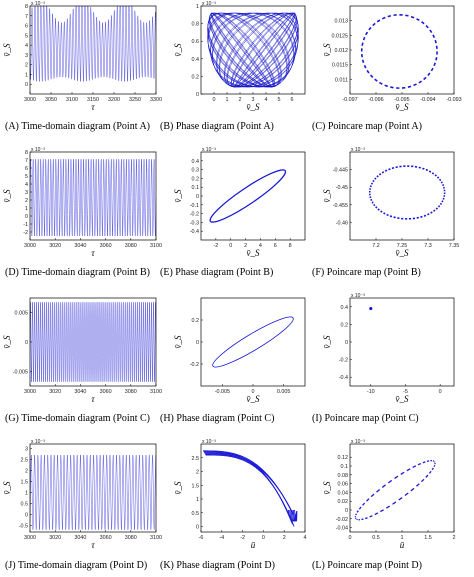 The width and height of the screenshot is (474, 577). I want to click on plot-area-E, so click(248, 196).